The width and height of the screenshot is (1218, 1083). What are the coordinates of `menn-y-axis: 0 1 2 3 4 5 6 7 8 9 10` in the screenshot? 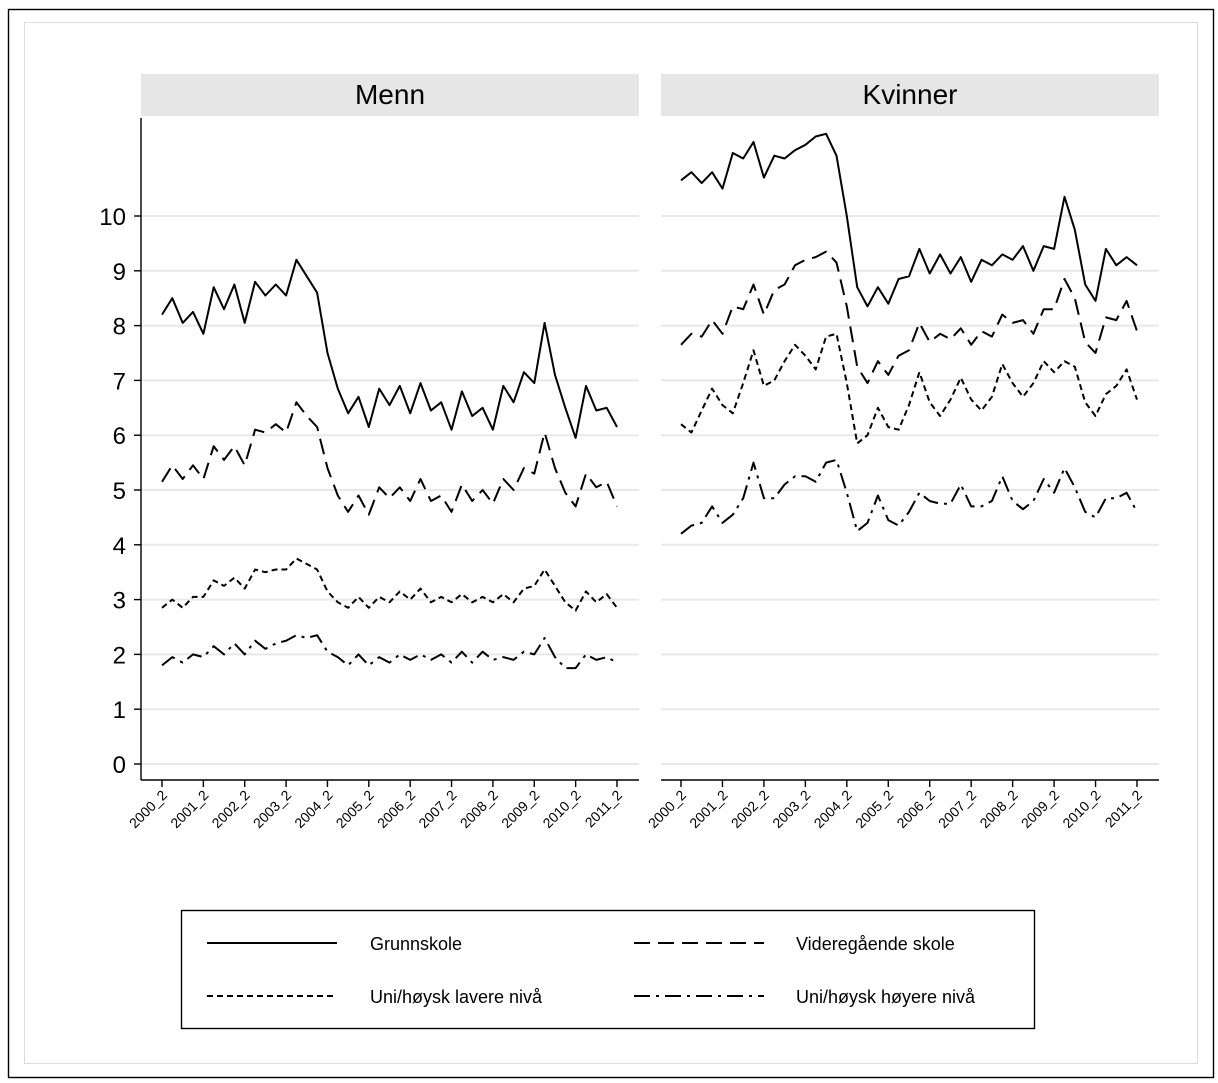 It's located at (120, 449).